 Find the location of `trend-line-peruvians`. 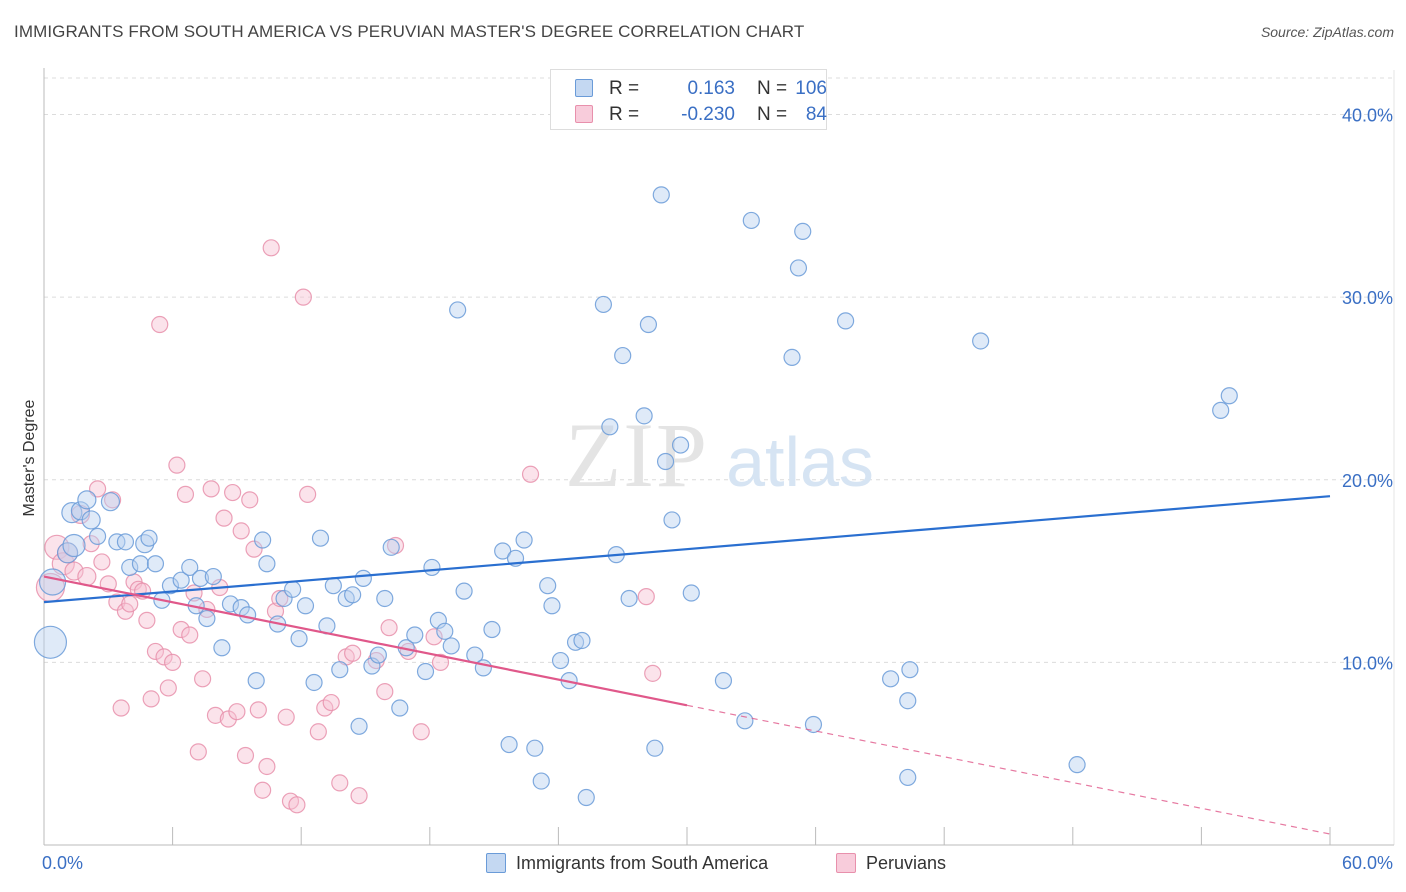

trend-line-peruvians is located at coordinates (365, 641).